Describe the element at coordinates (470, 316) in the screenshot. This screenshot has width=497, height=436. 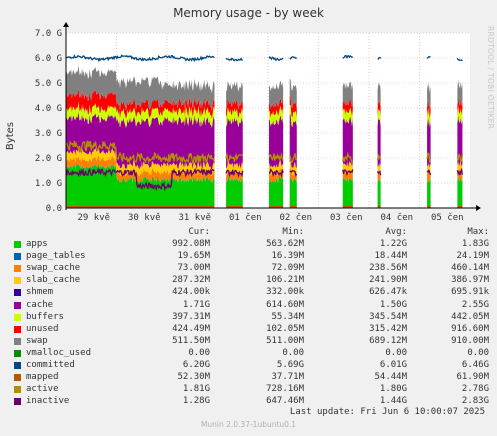
I see `legend-max: 442.05M` at that location.